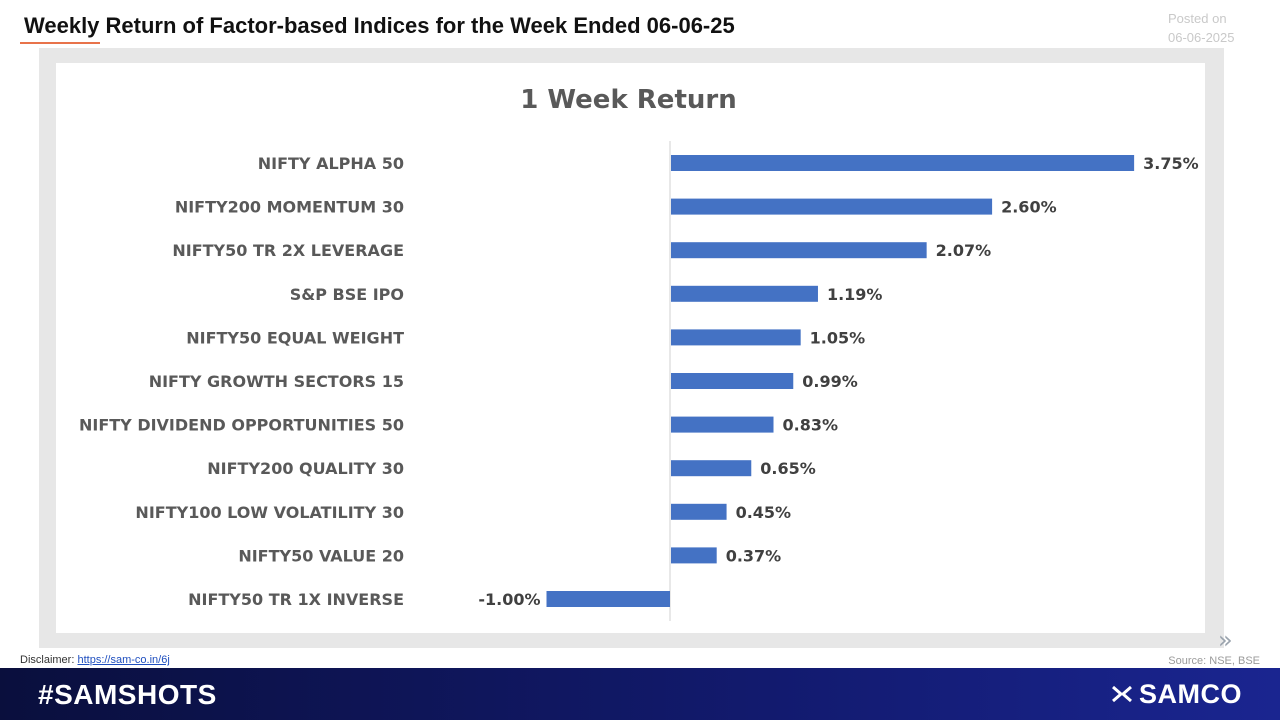 This screenshot has height=720, width=1280. What do you see at coordinates (347, 294) in the screenshot?
I see `category-label: S&P BSE IPO` at bounding box center [347, 294].